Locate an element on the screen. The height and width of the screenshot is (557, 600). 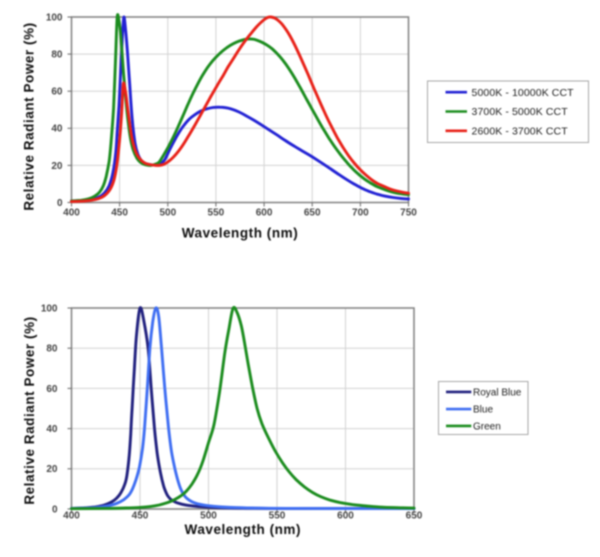
svg-text: 3700K - 5000K CCT is located at coordinates (520, 112).